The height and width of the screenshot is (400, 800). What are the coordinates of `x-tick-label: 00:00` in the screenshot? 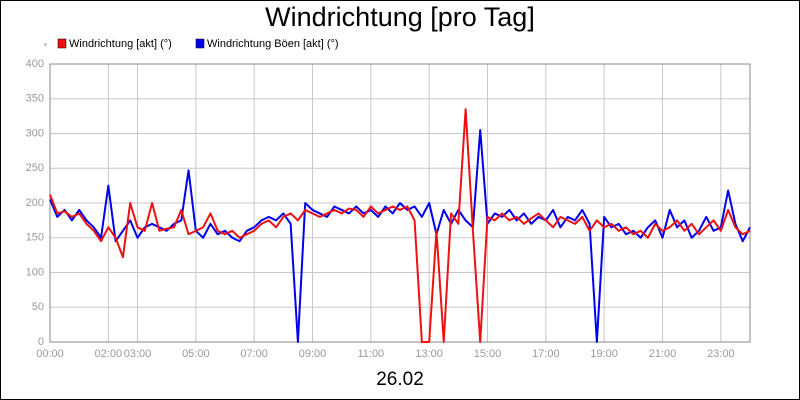 It's located at (50, 354).